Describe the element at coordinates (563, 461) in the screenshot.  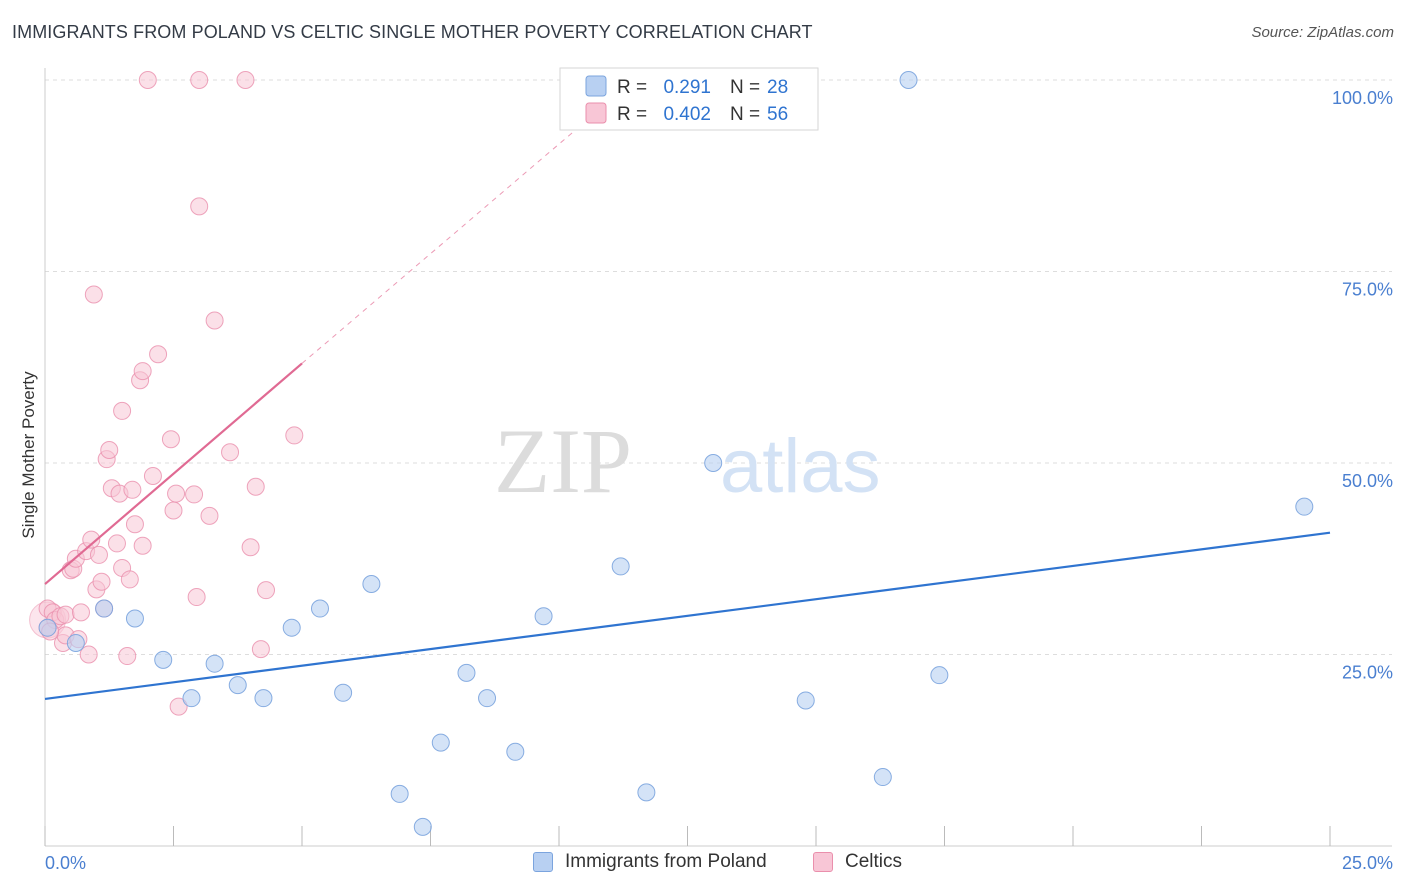
I see `watermark-zip: ZIP` at that location.